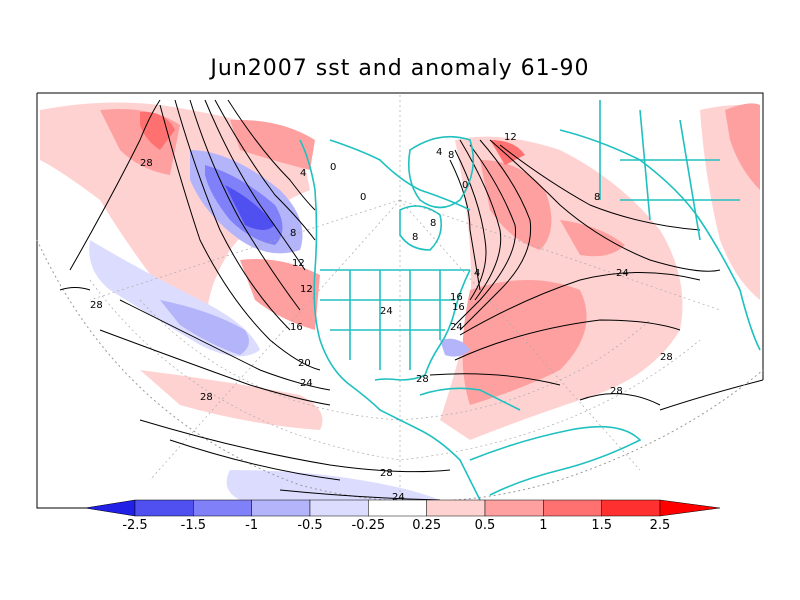 This screenshot has height=600, width=800. Describe the element at coordinates (110, 508) in the screenshot. I see `colorbar-low-arrow` at that location.